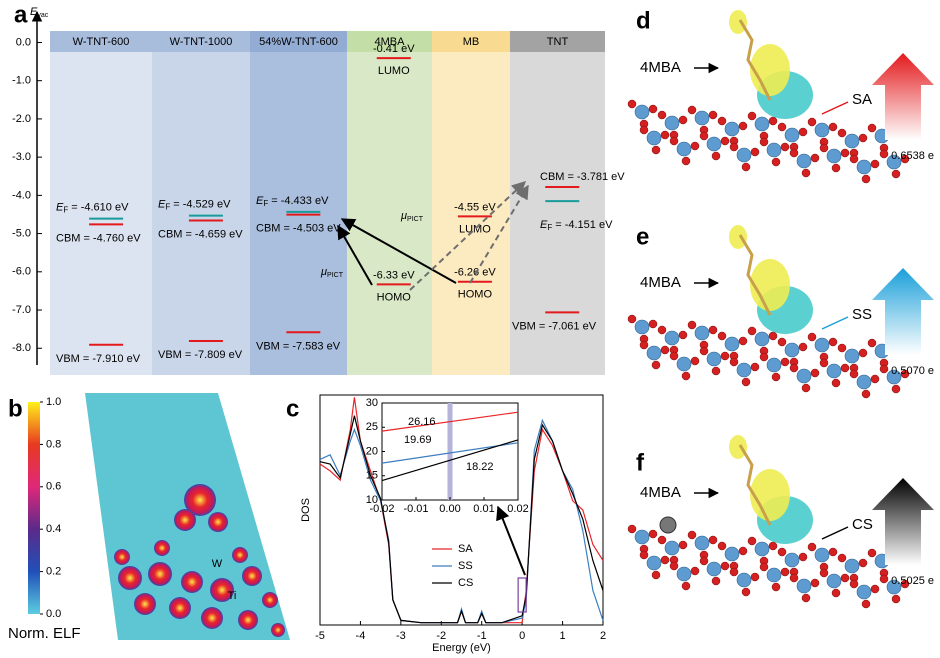 The width and height of the screenshot is (940, 658). I want to click on column-header-label: MB, so click(471, 42).